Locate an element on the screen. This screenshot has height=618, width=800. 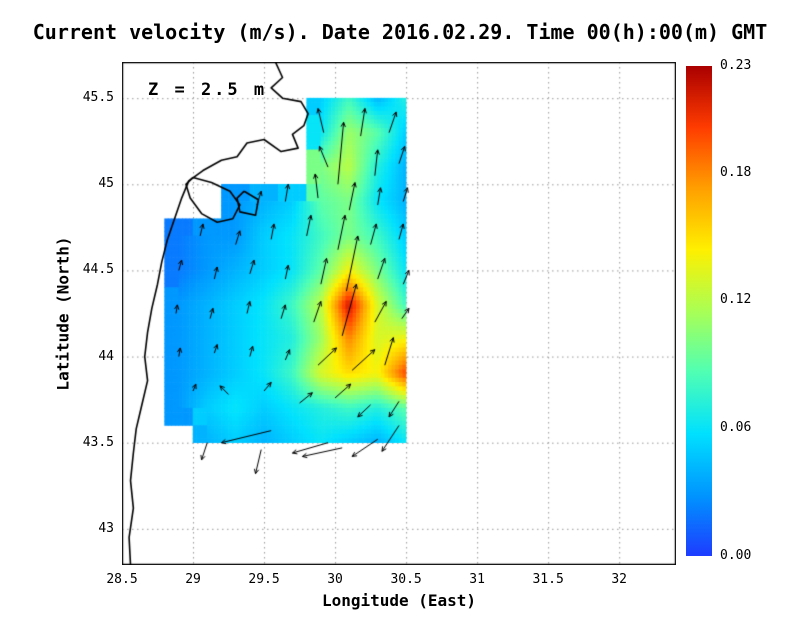
colorbar-tick-label: 0.00 is located at coordinates (736, 555).